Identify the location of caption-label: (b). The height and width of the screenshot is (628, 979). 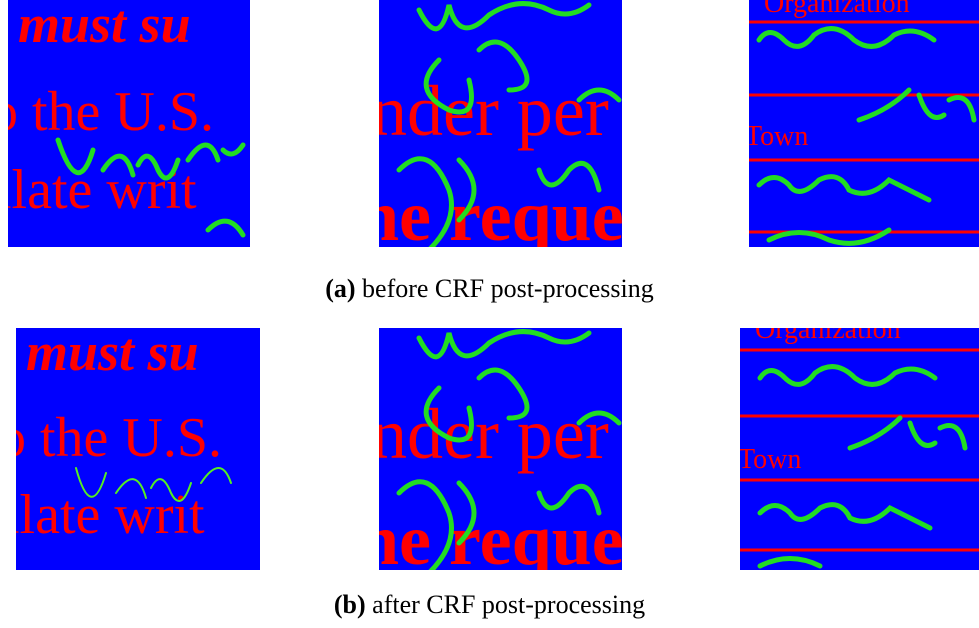
(349, 604).